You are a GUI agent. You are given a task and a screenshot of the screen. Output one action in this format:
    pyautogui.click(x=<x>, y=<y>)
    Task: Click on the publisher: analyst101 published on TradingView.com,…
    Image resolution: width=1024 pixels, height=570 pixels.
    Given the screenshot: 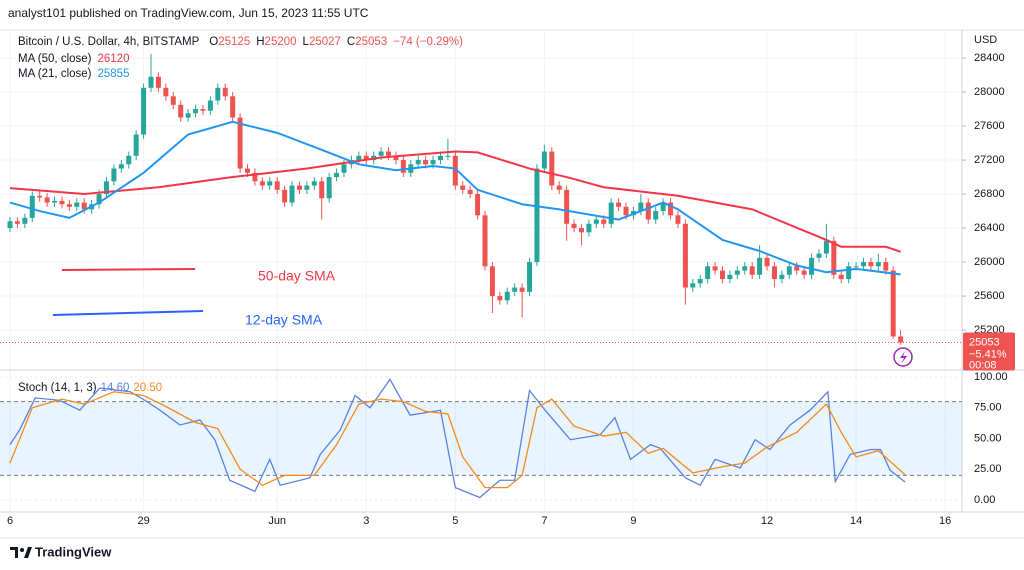 What is the action you would take?
    pyautogui.click(x=188, y=13)
    